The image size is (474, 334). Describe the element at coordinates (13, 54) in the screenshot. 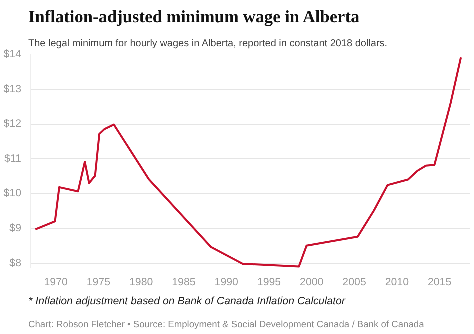

I see `y-tick-label: $14` at that location.